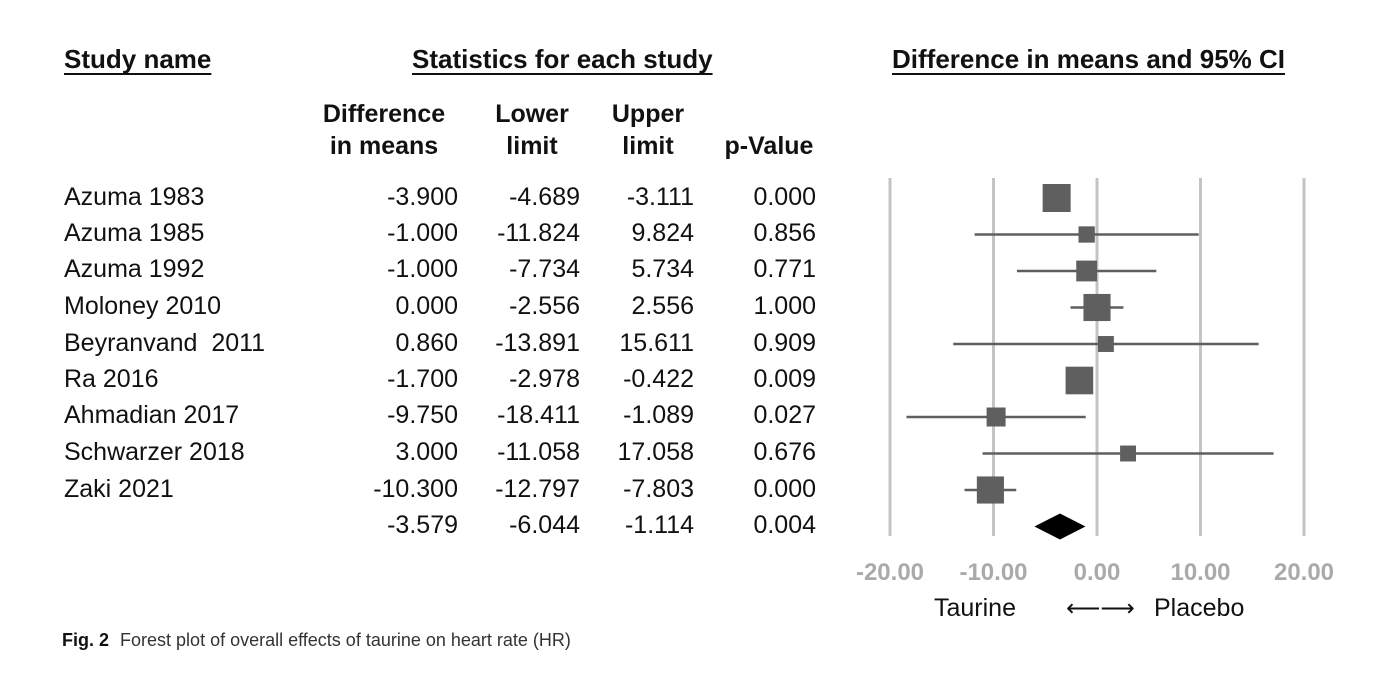  Describe the element at coordinates (426, 306) in the screenshot. I see `difference-cell: 0.000` at that location.